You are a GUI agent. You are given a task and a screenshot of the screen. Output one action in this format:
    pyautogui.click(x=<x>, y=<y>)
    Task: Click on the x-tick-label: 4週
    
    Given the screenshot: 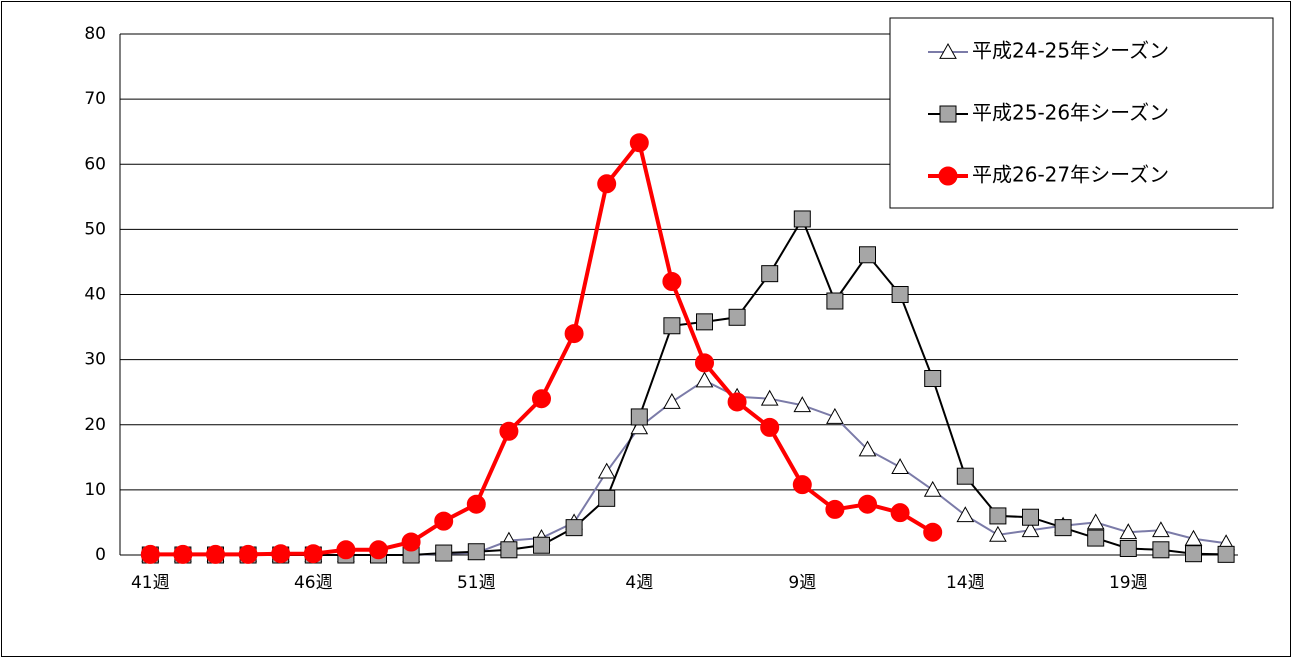 What is the action you would take?
    pyautogui.click(x=639, y=583)
    